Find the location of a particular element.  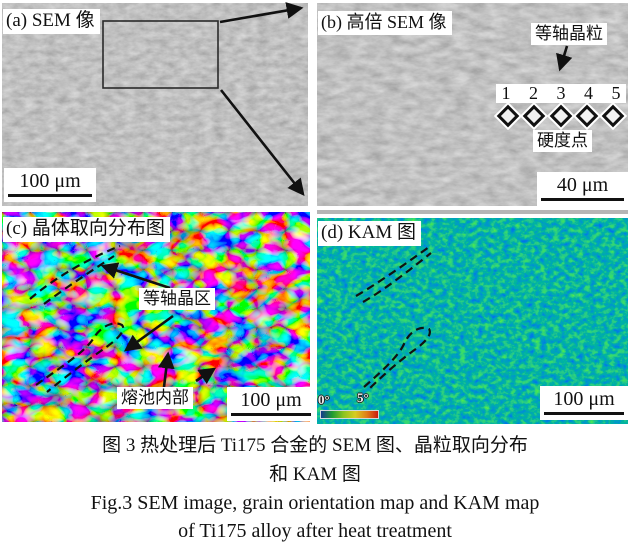

panel-a-label-text: (a) SEM 像 is located at coordinates (50, 20).